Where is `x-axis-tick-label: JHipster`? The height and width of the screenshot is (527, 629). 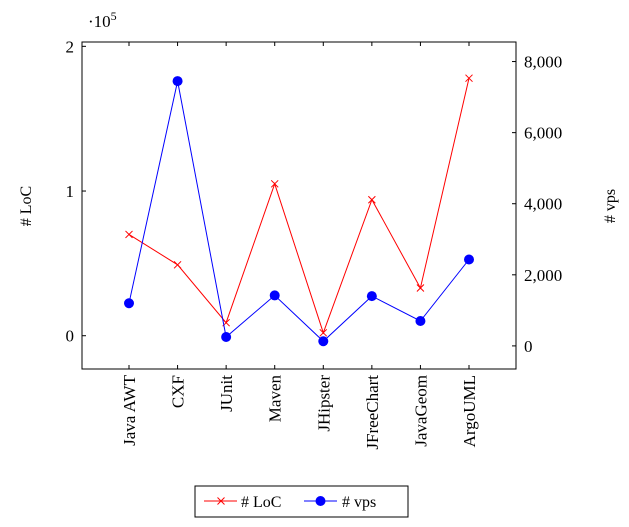
x-axis-tick-label: JHipster is located at coordinates (323, 403).